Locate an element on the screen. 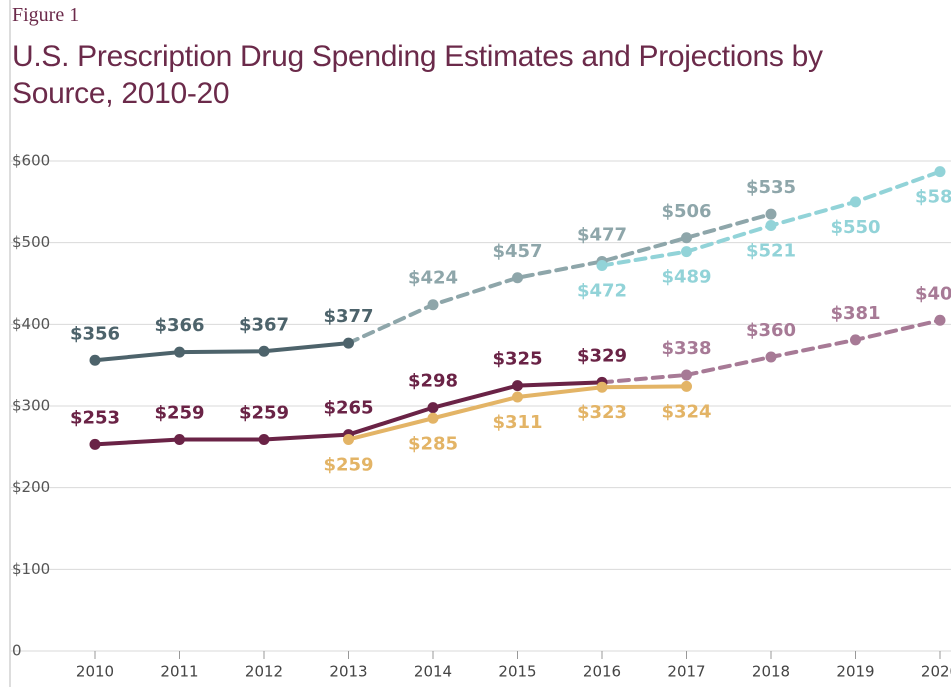 The width and height of the screenshot is (951, 687). x-tick-label: 2019 is located at coordinates (855, 672).